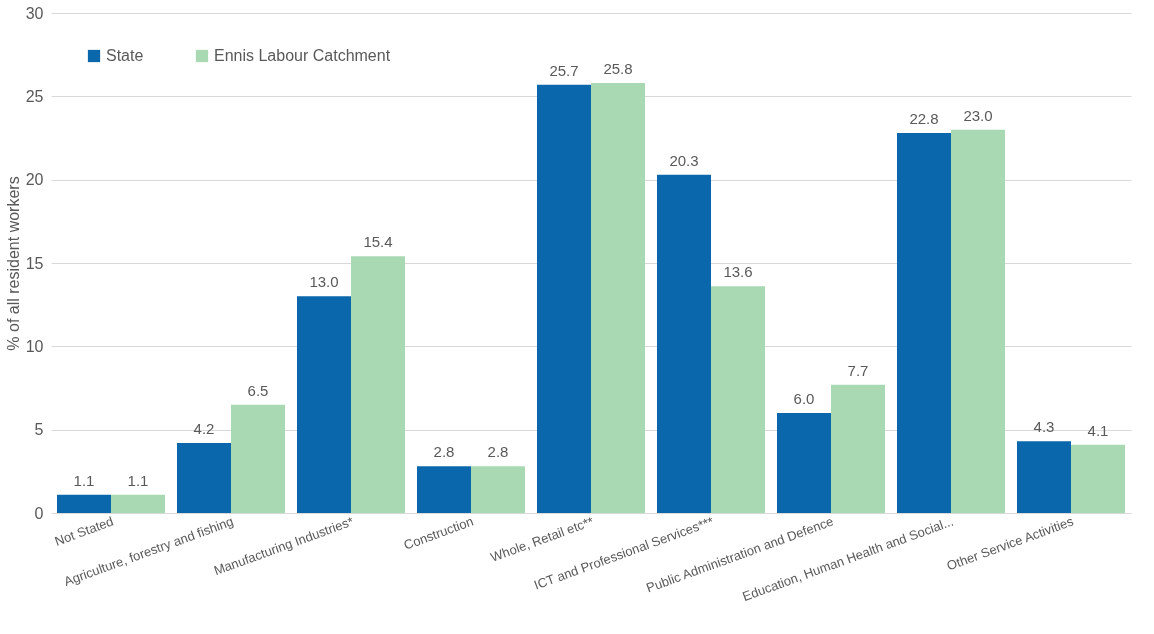 This screenshot has height=634, width=1154. I want to click on data-label: 4.1, so click(1098, 430).